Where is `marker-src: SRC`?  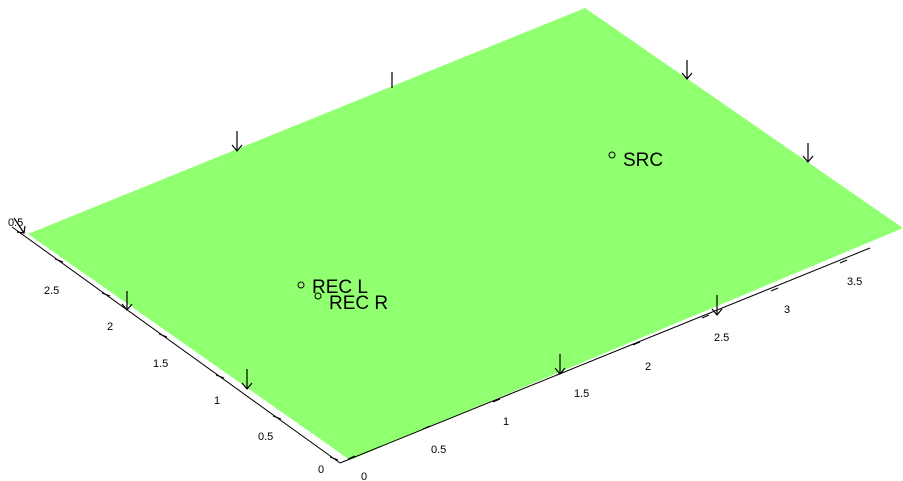
marker-src: SRC is located at coordinates (635, 160).